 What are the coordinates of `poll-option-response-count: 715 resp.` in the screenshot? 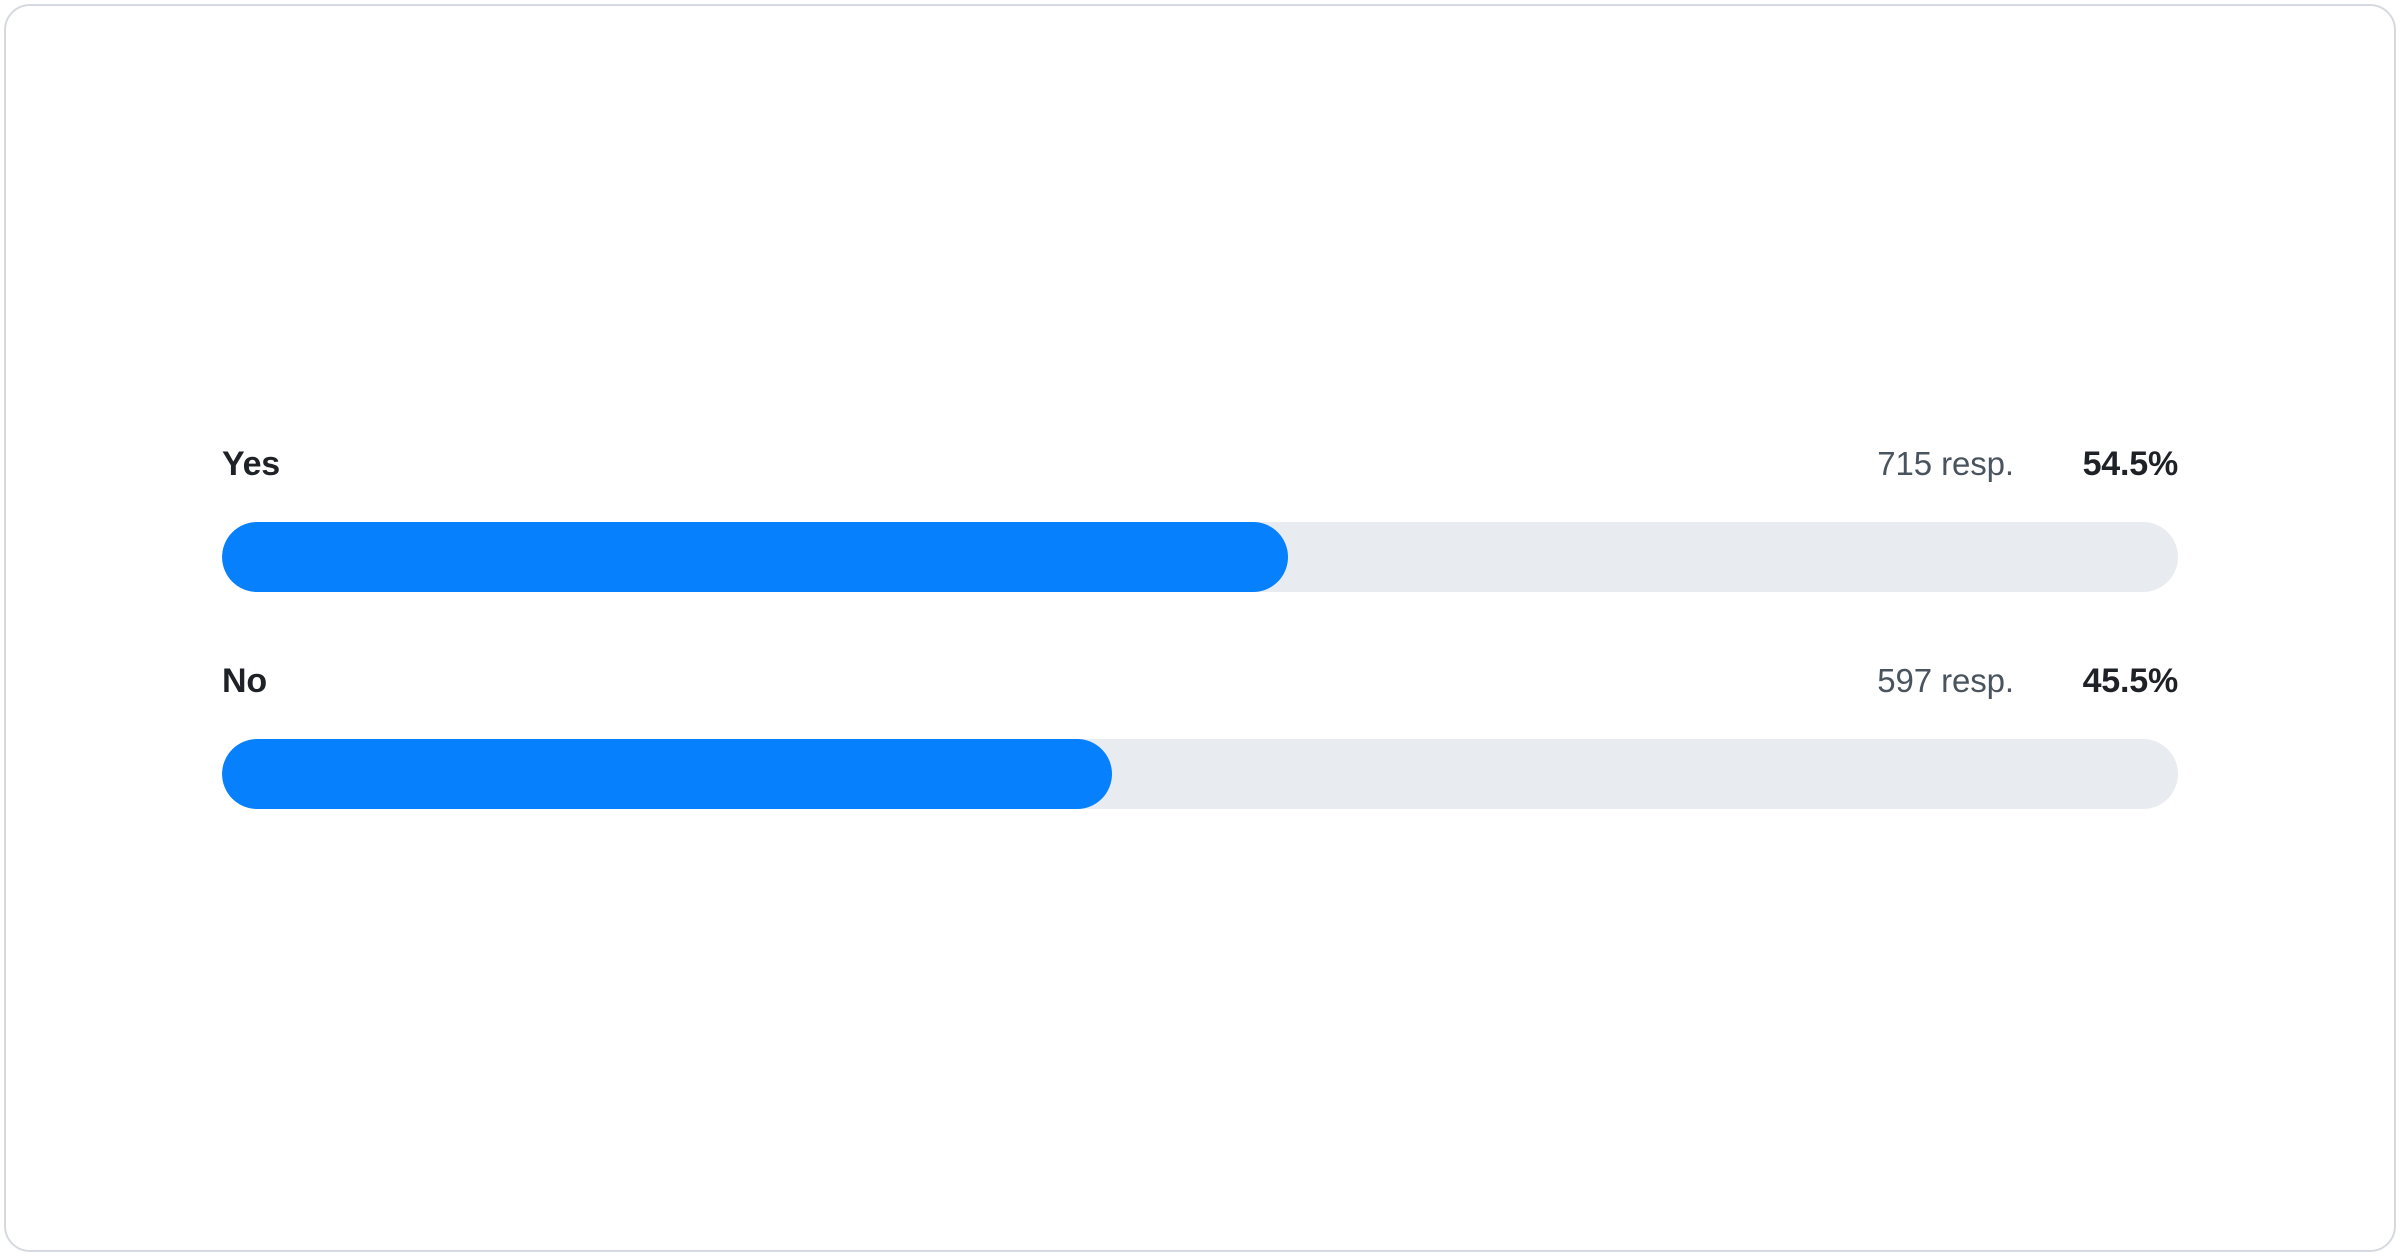 It's located at (1945, 463).